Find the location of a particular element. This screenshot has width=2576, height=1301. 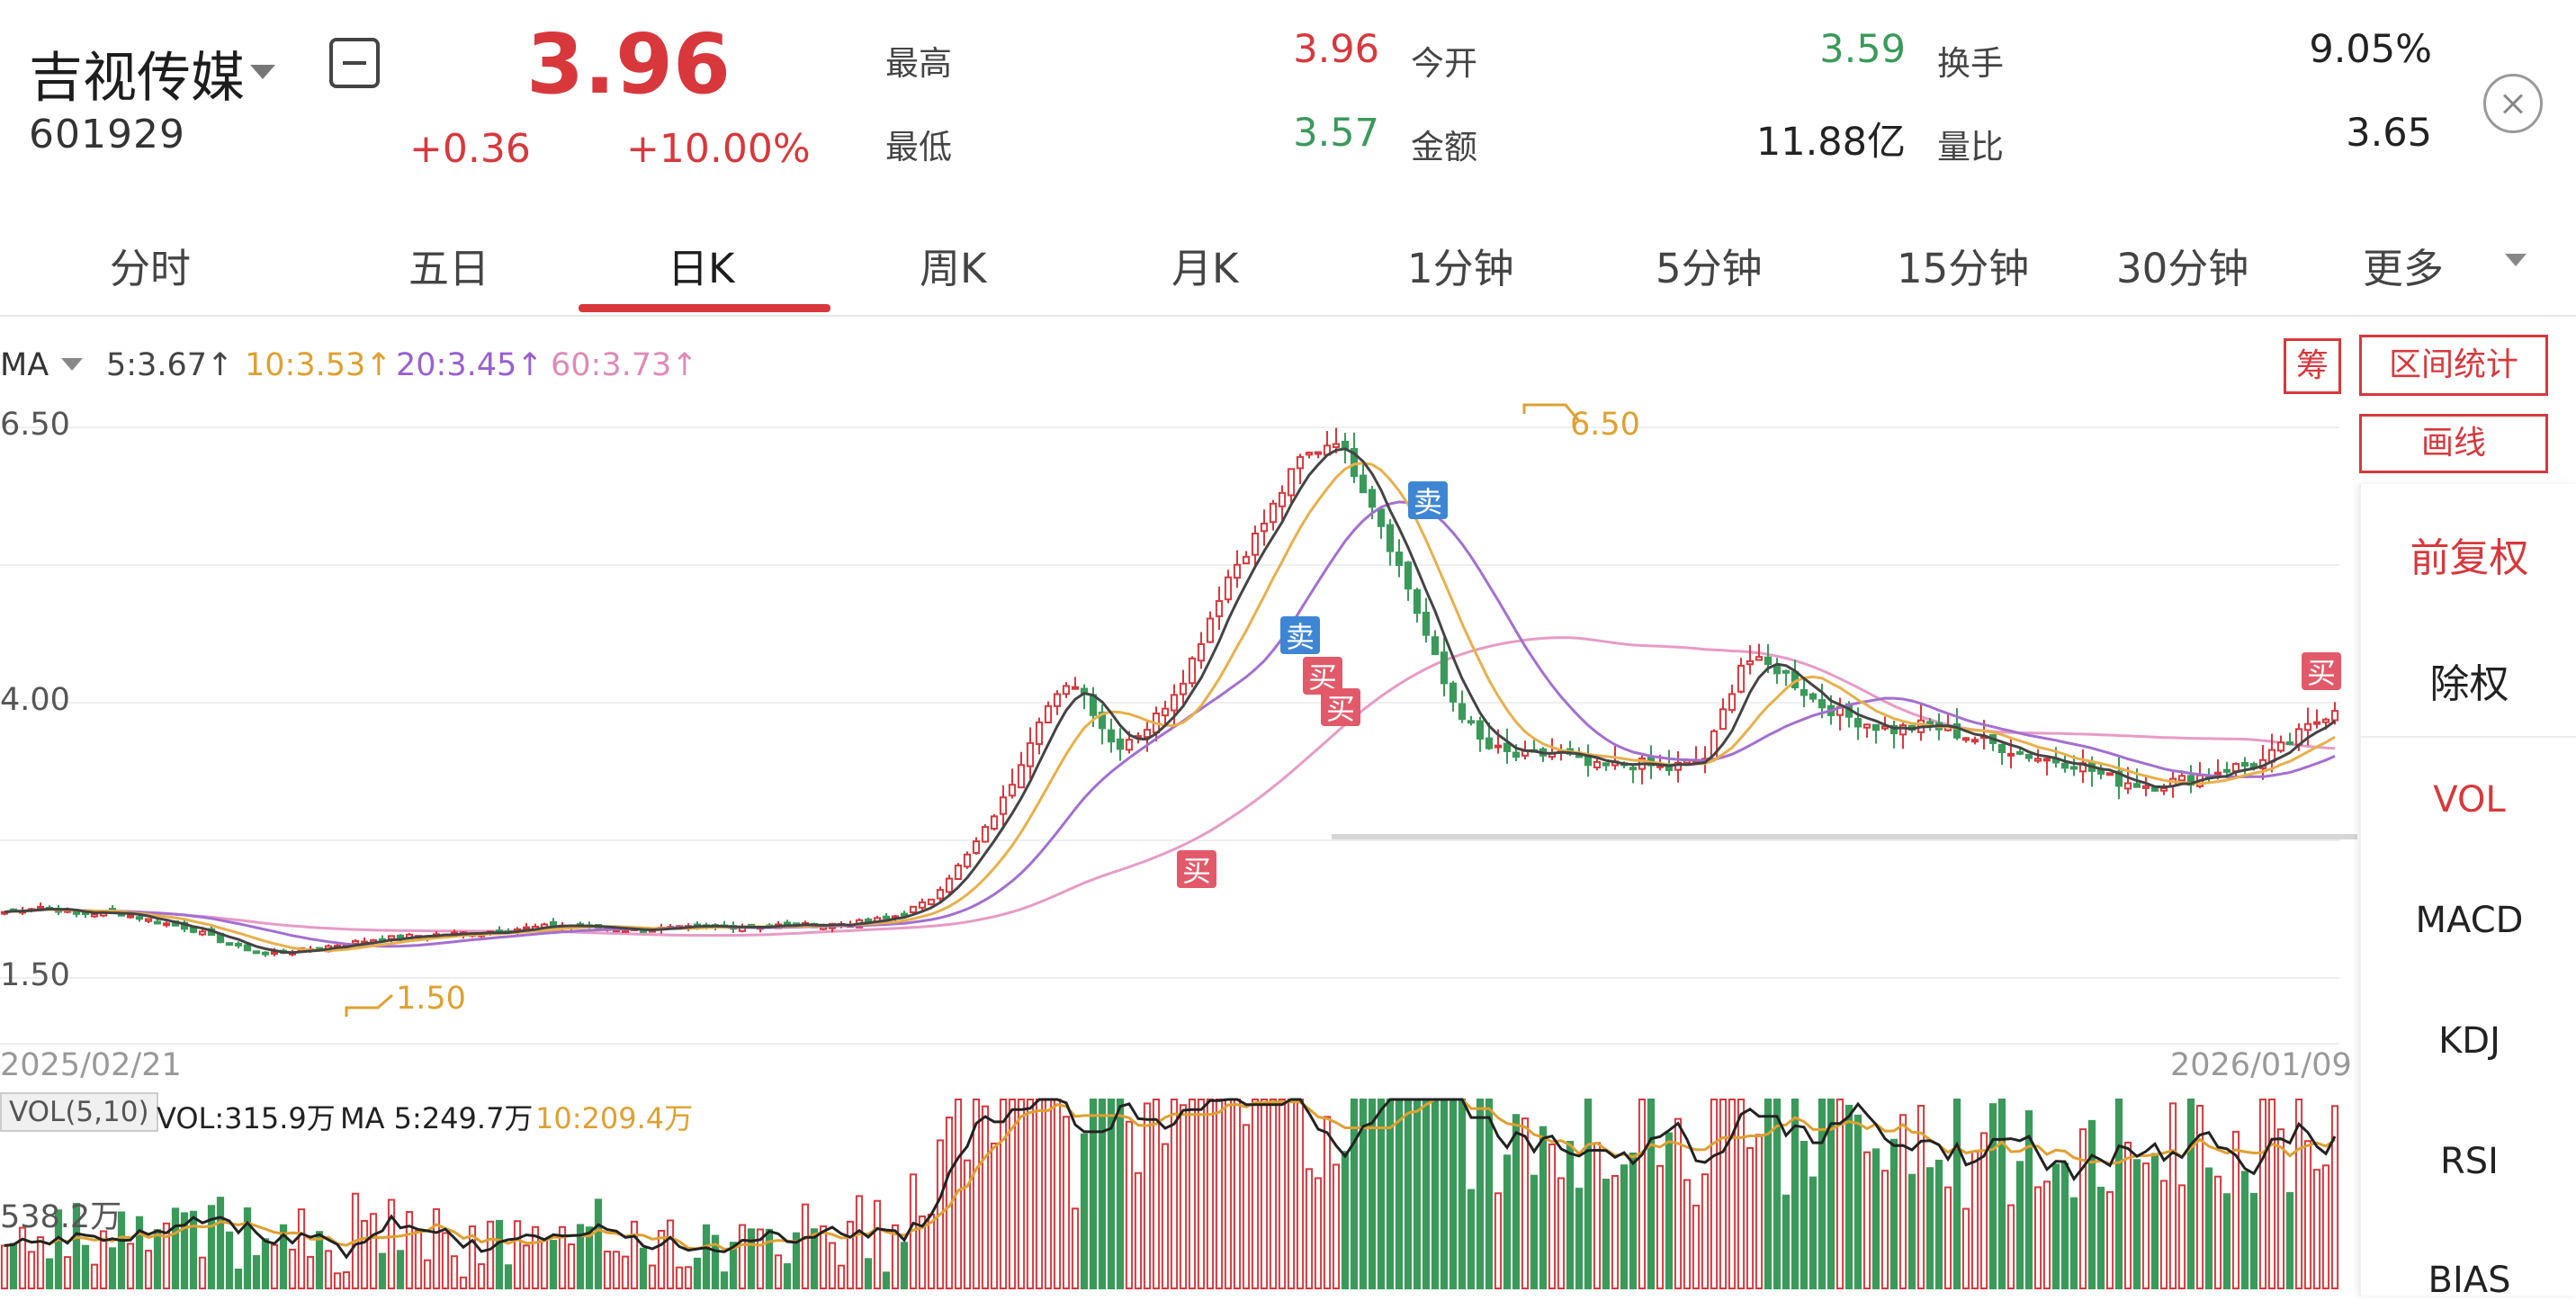

tab-monthly-k: 月K is located at coordinates (1205, 268).